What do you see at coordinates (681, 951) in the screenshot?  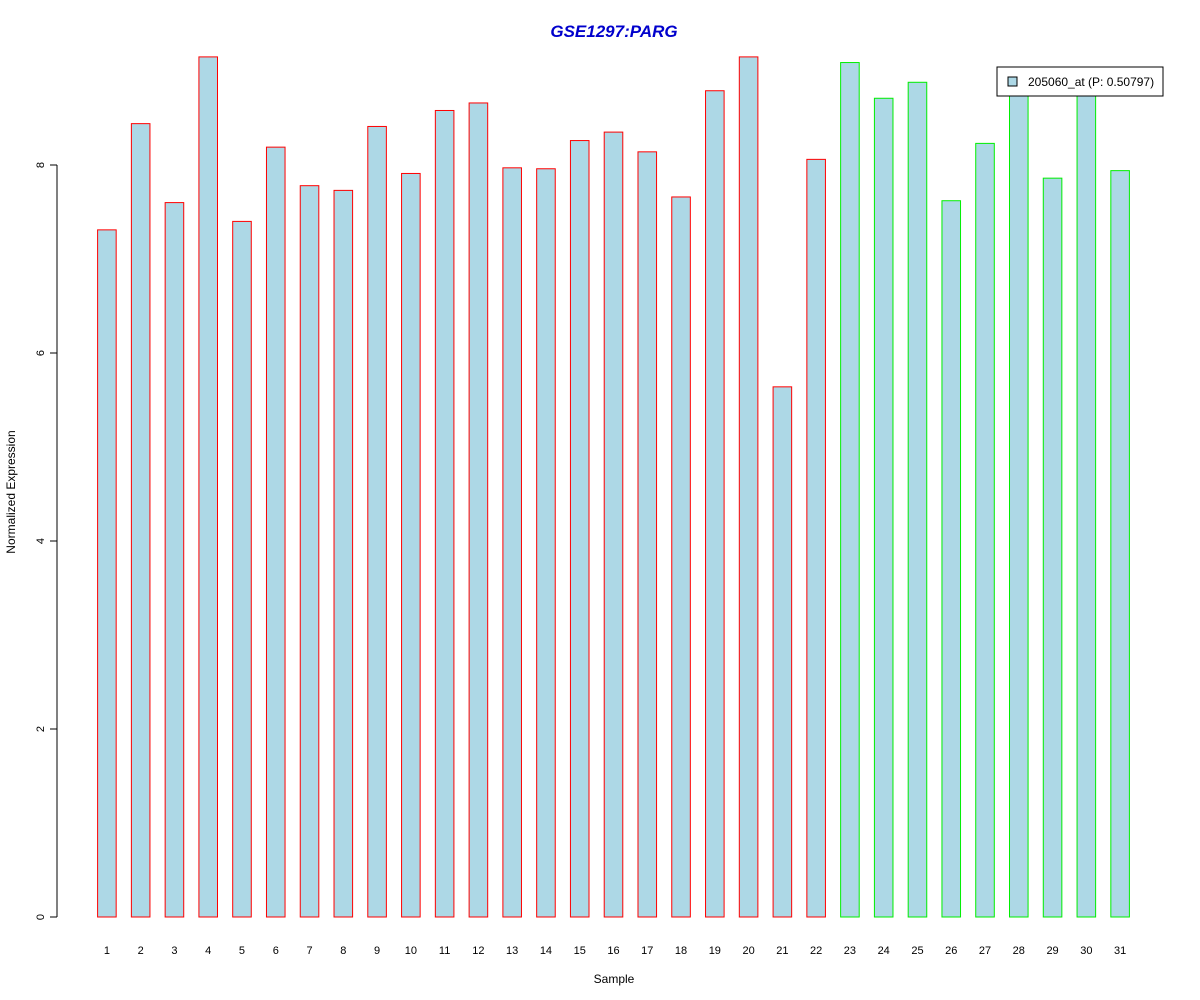 I see `x-tick-label: 18` at bounding box center [681, 951].